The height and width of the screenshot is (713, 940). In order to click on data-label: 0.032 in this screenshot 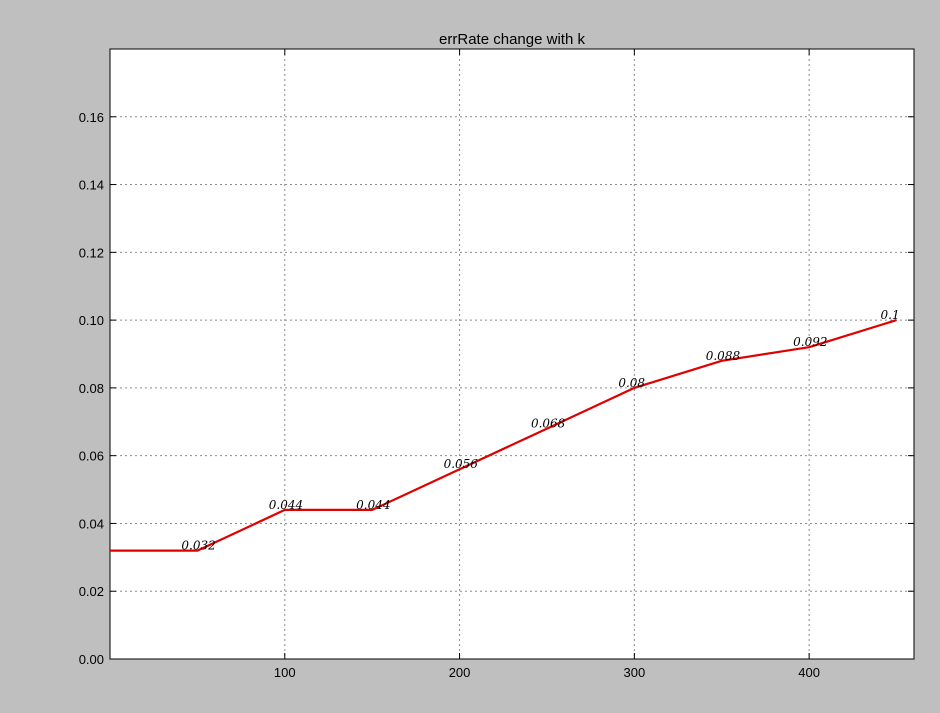, I will do `click(198, 546)`.